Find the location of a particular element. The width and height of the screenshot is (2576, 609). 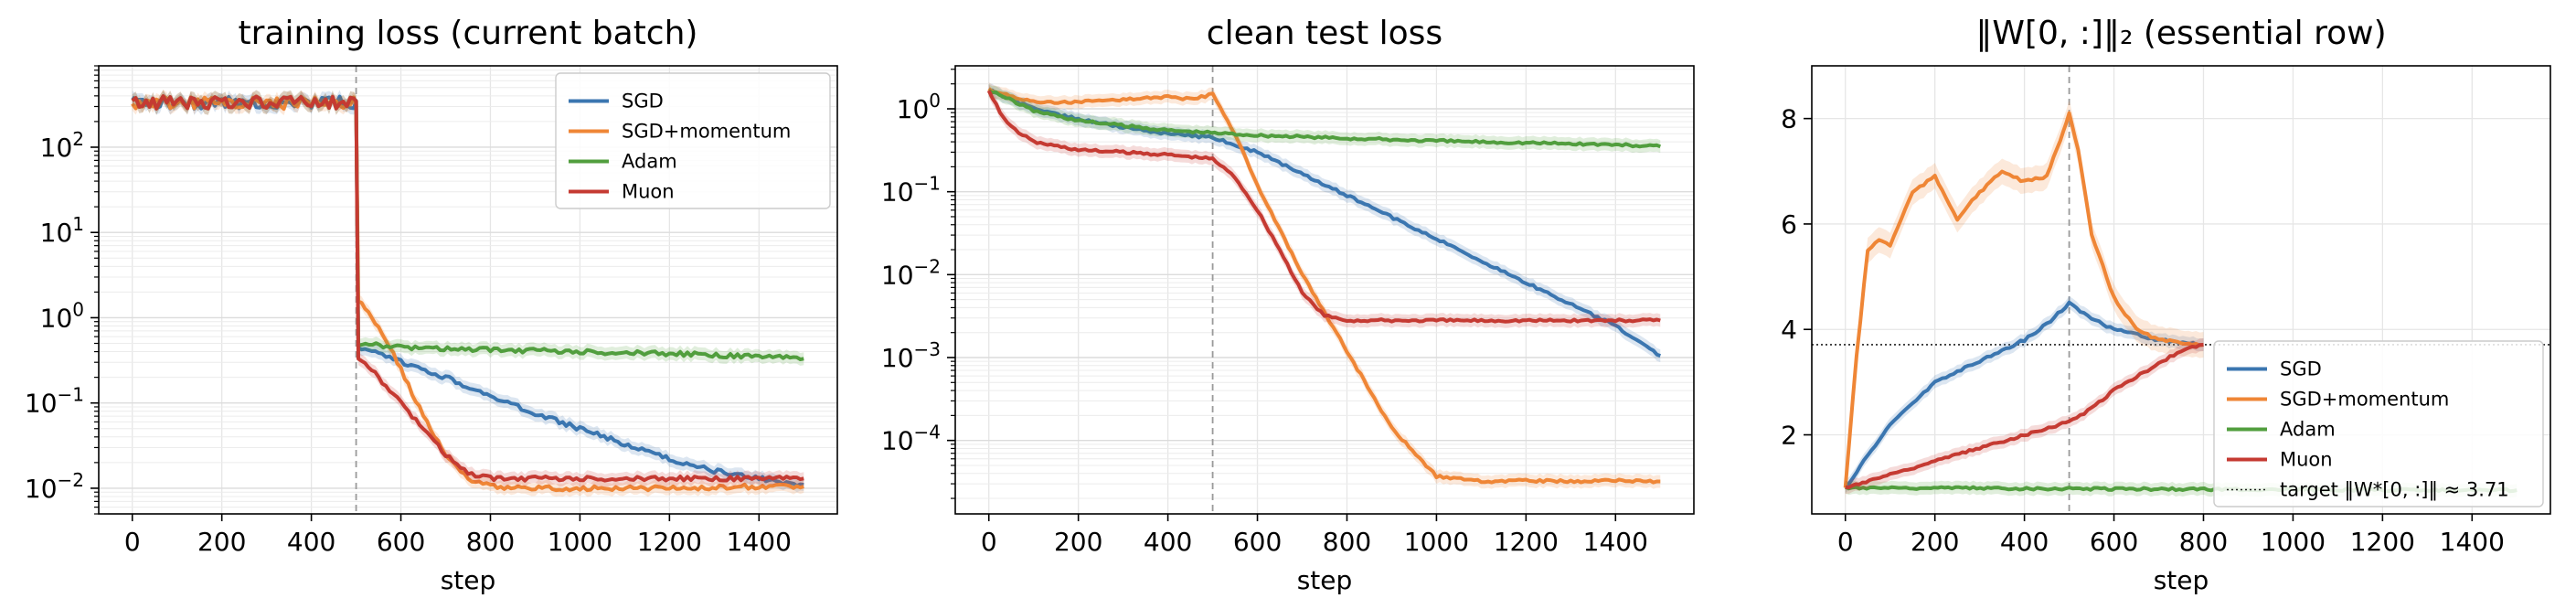

band-muon is located at coordinates (2025, 416).